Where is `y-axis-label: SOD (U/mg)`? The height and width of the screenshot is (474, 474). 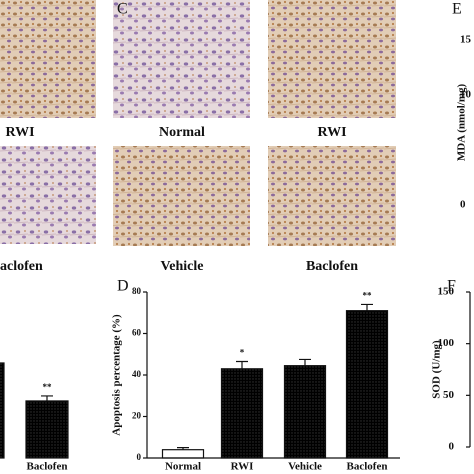
y-axis-label: SOD (U/mg) is located at coordinates (437, 369).